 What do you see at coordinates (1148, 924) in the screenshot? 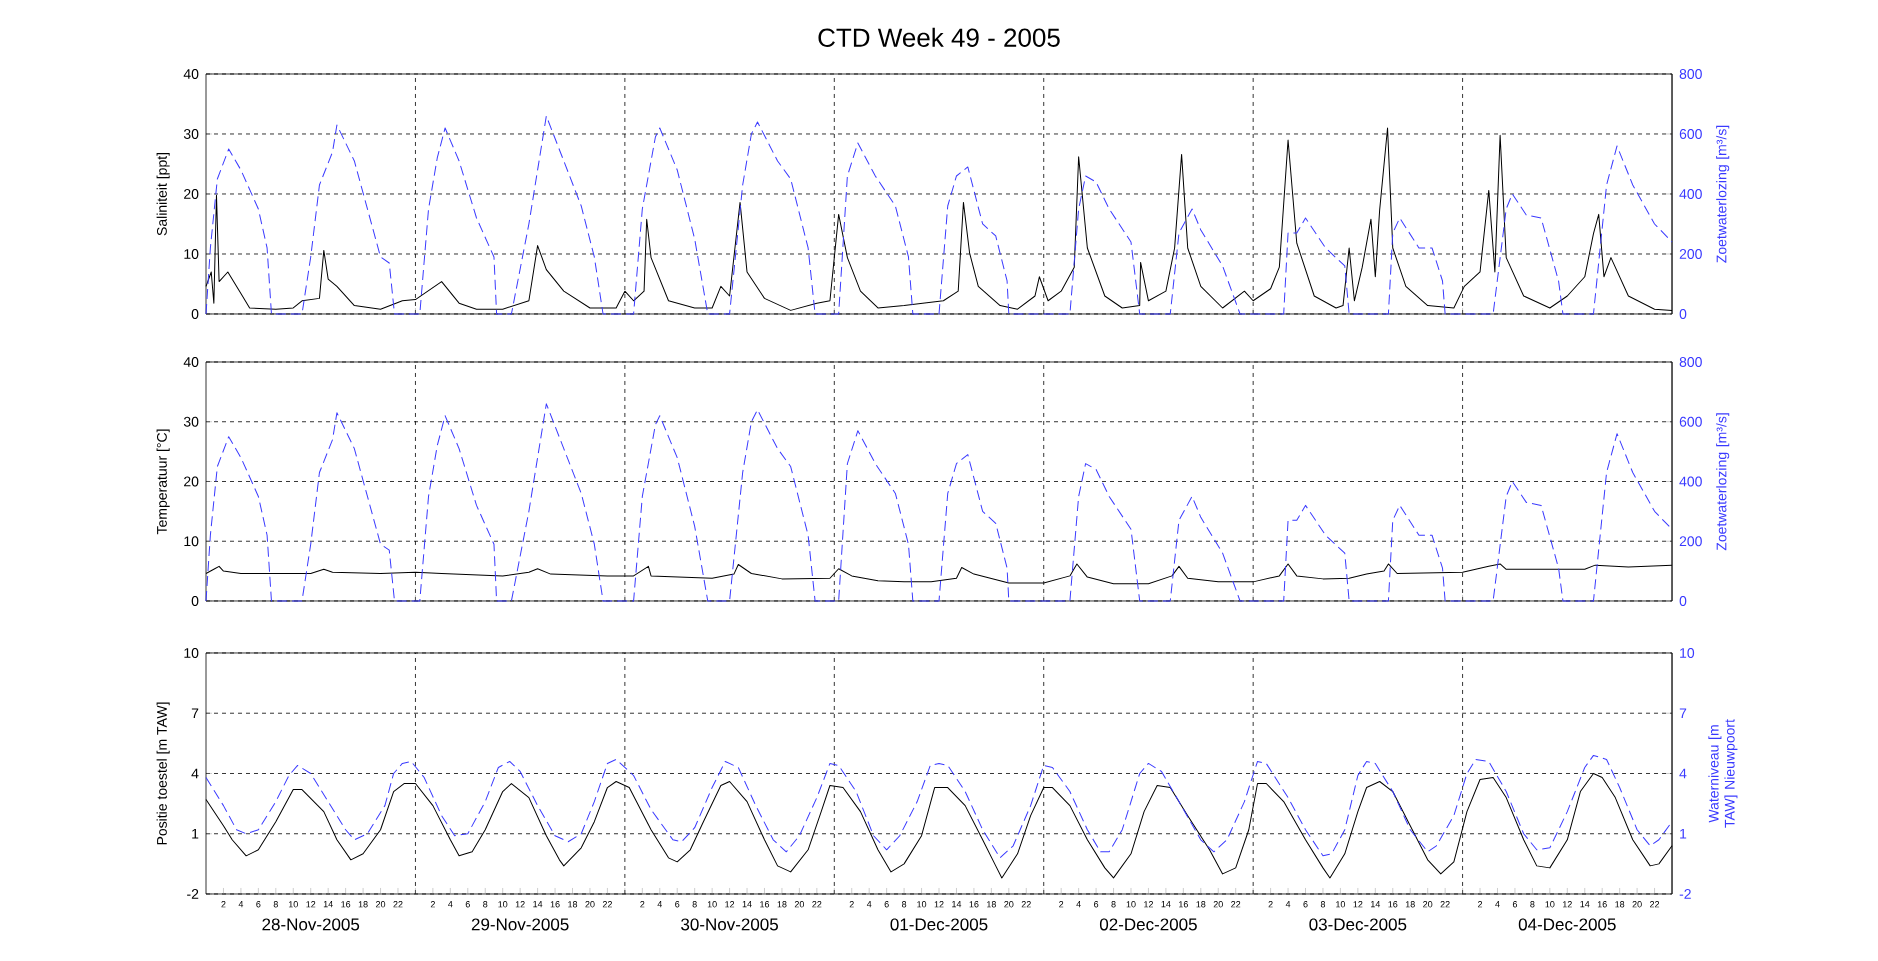
I see `text: 02-Dec-2005` at bounding box center [1148, 924].